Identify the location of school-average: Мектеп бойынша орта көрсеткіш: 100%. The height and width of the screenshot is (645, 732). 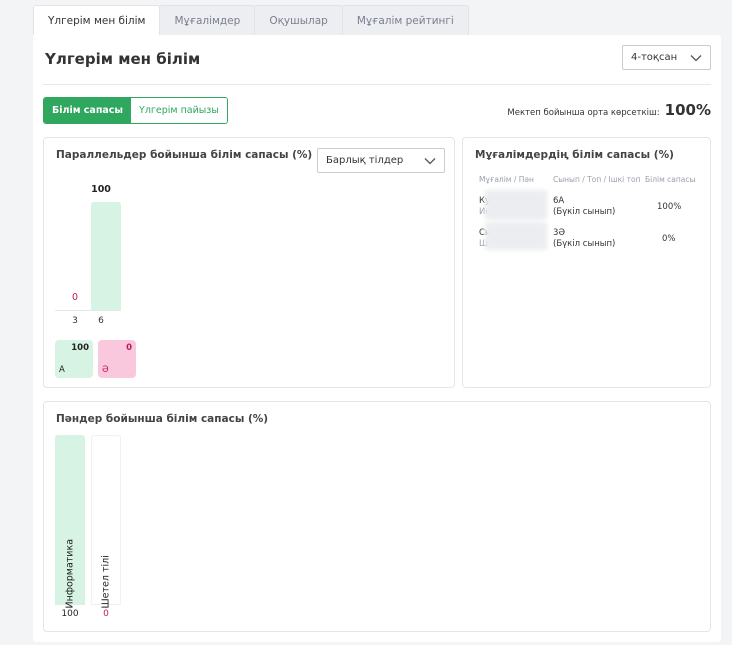
(609, 110).